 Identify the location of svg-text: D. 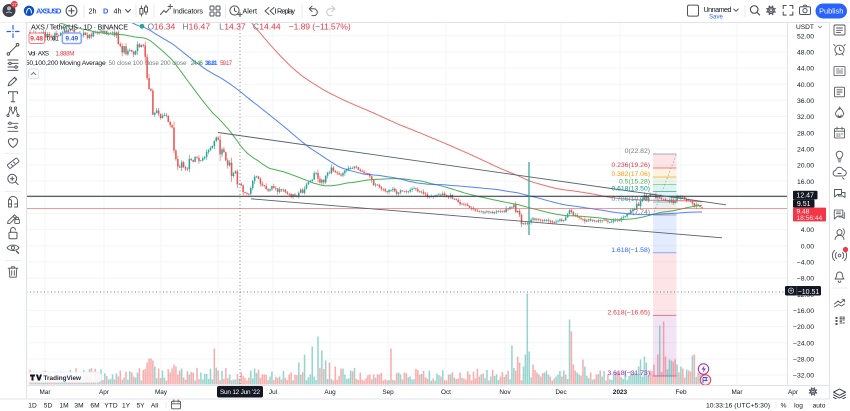
(106, 10).